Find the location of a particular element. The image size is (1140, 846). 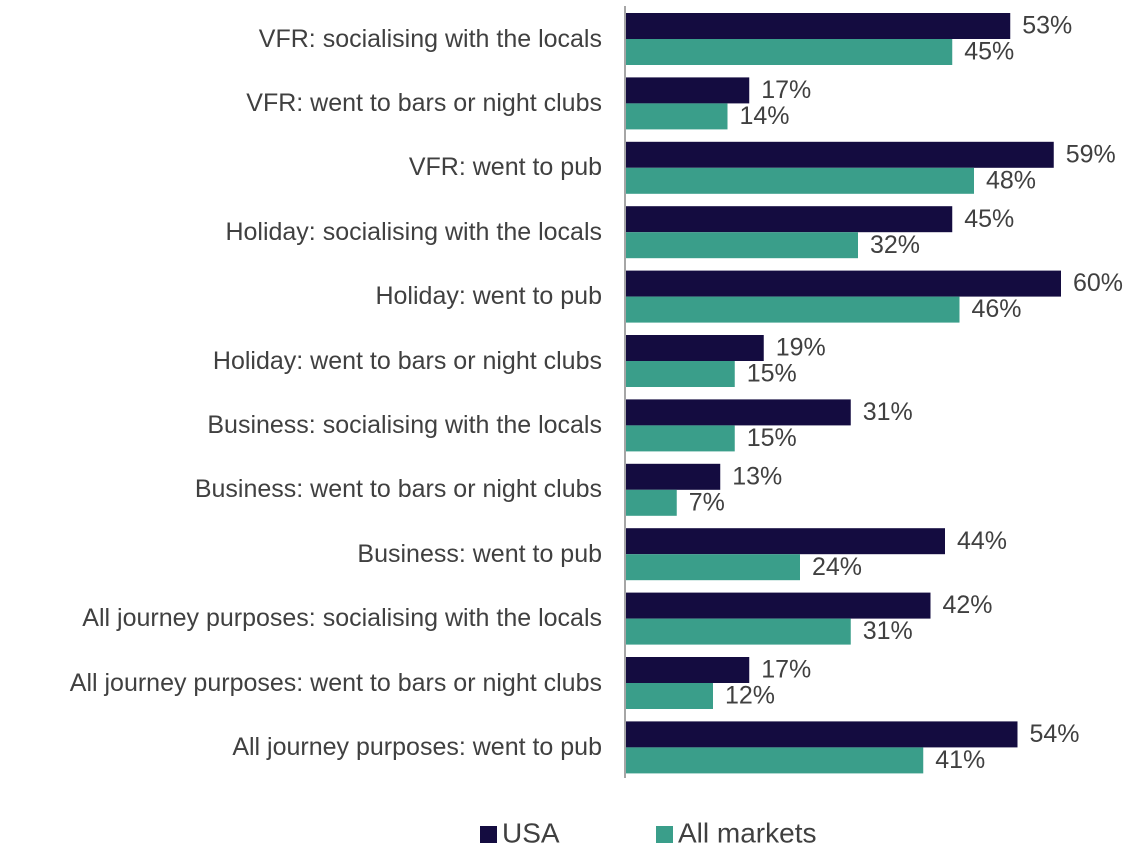

value-label: 32% is located at coordinates (895, 245).